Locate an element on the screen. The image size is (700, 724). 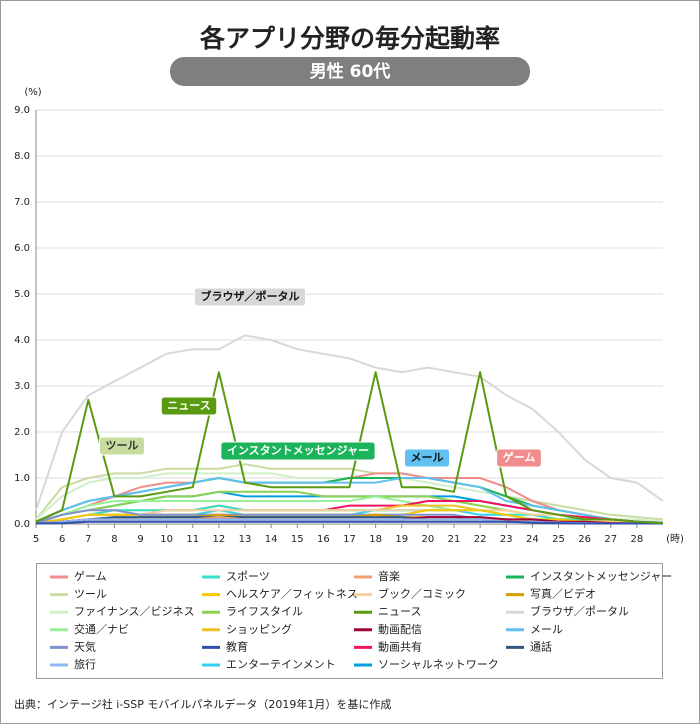
legend-label: エンターテインメント is located at coordinates (281, 664).